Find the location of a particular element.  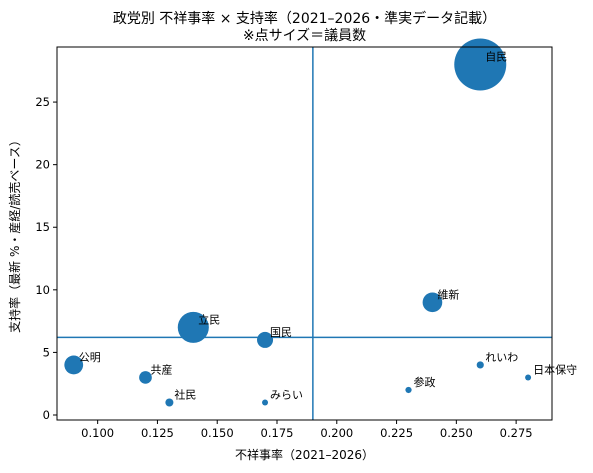

x-tick-label: 0.225 is located at coordinates (396, 433).